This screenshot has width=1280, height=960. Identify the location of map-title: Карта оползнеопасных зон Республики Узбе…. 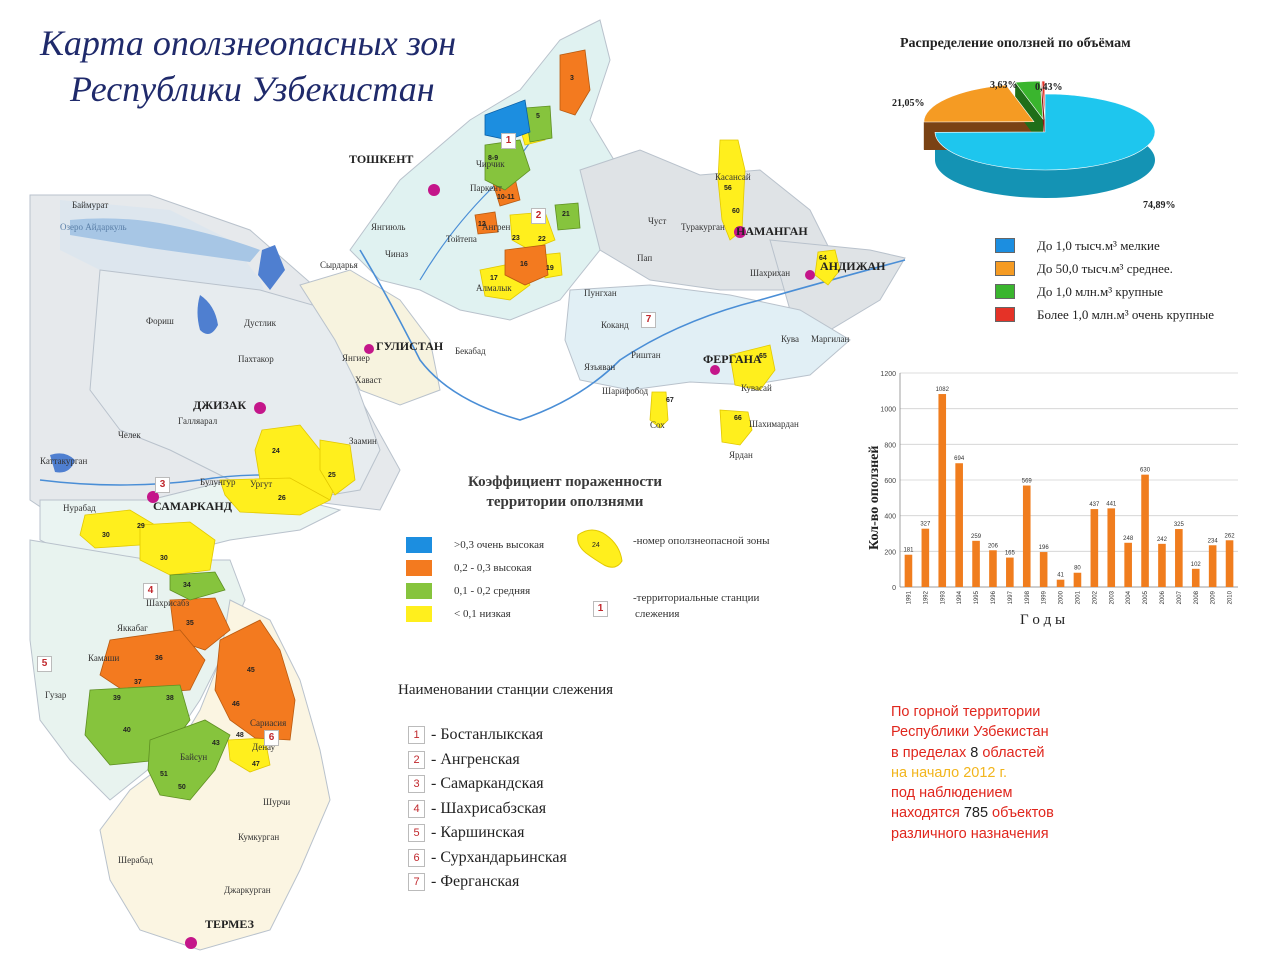
(300, 66).